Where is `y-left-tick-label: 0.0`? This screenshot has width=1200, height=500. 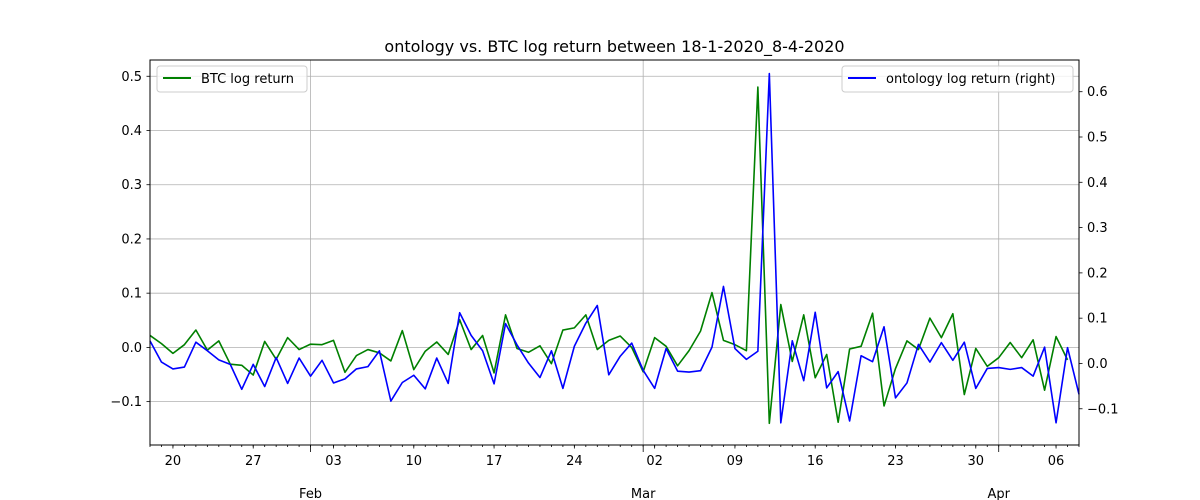
y-left-tick-label: 0.0 is located at coordinates (131, 348).